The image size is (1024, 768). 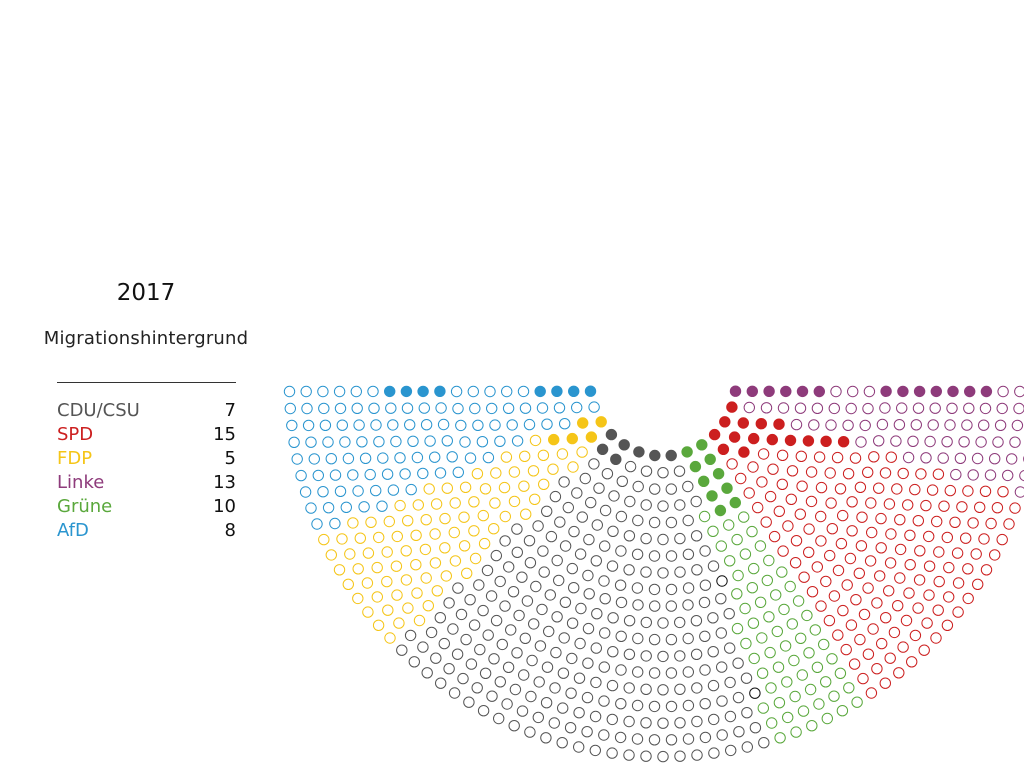 What do you see at coordinates (146, 411) in the screenshot?
I see `legend-row-cdu: CDU/CSU 7` at bounding box center [146, 411].